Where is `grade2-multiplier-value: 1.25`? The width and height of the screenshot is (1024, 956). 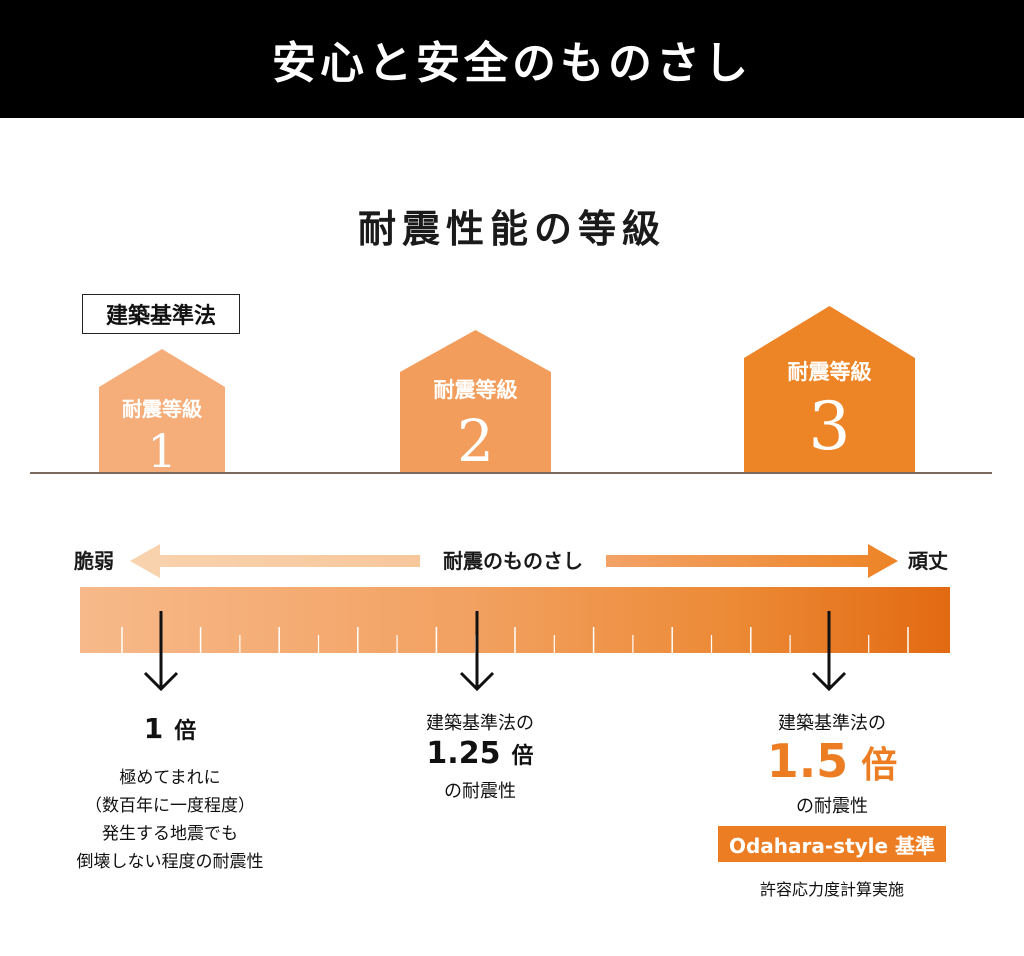
grade2-multiplier-value: 1.25 is located at coordinates (463, 753).